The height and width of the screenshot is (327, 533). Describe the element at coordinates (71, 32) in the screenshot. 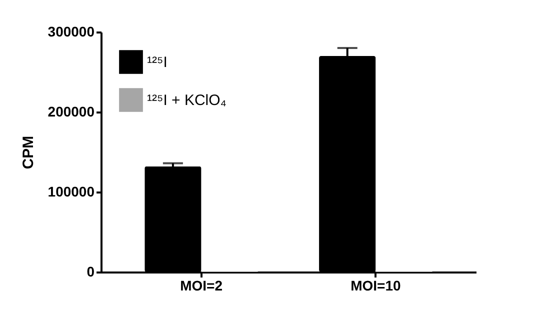

I see `y-tick-label: 300000` at that location.